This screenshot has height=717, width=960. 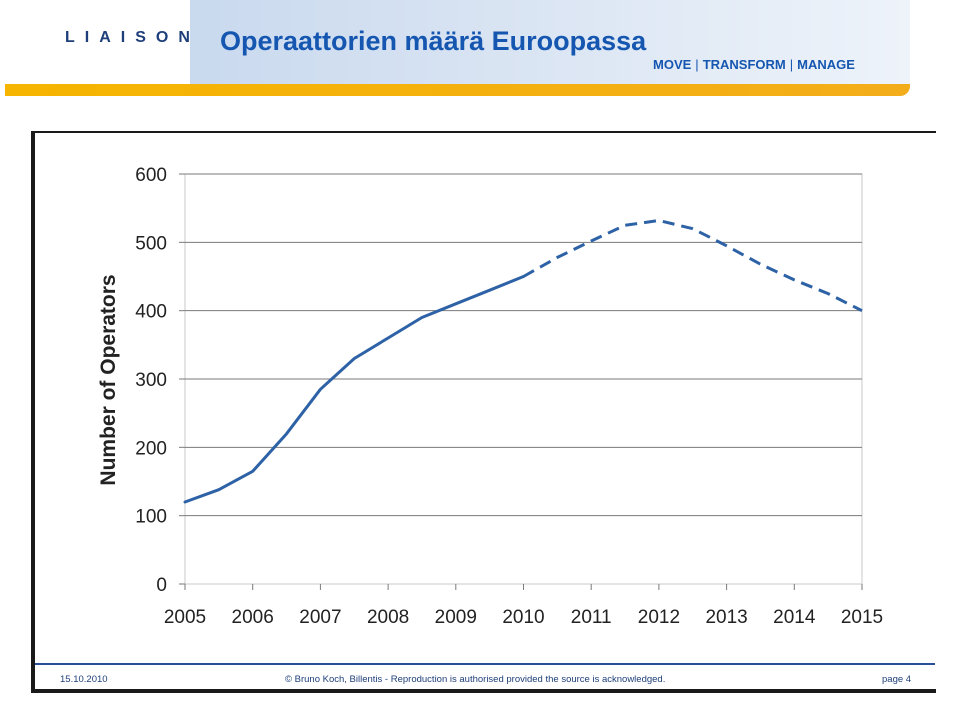 I want to click on y-tick-label: 400, so click(x=151, y=312).